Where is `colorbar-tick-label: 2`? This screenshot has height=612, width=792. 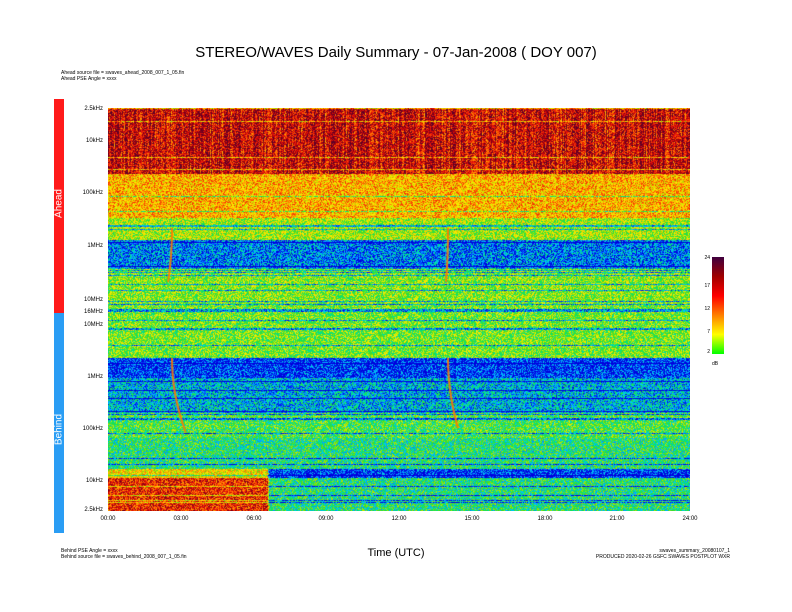 colorbar-tick-label: 2 is located at coordinates (705, 352).